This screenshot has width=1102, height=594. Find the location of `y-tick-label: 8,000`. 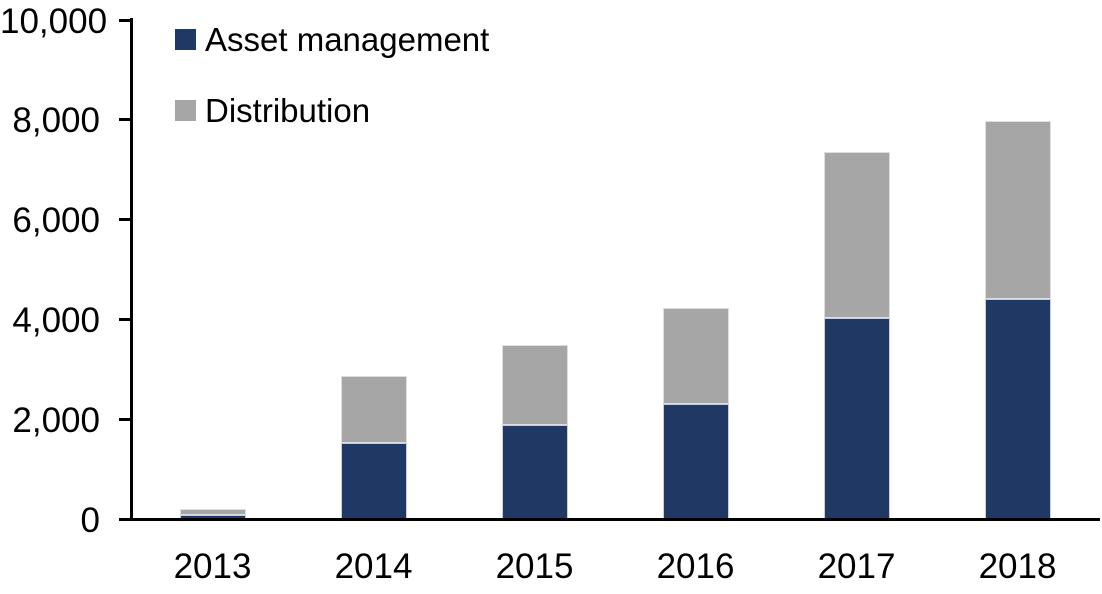

y-tick-label: 8,000 is located at coordinates (56, 121).